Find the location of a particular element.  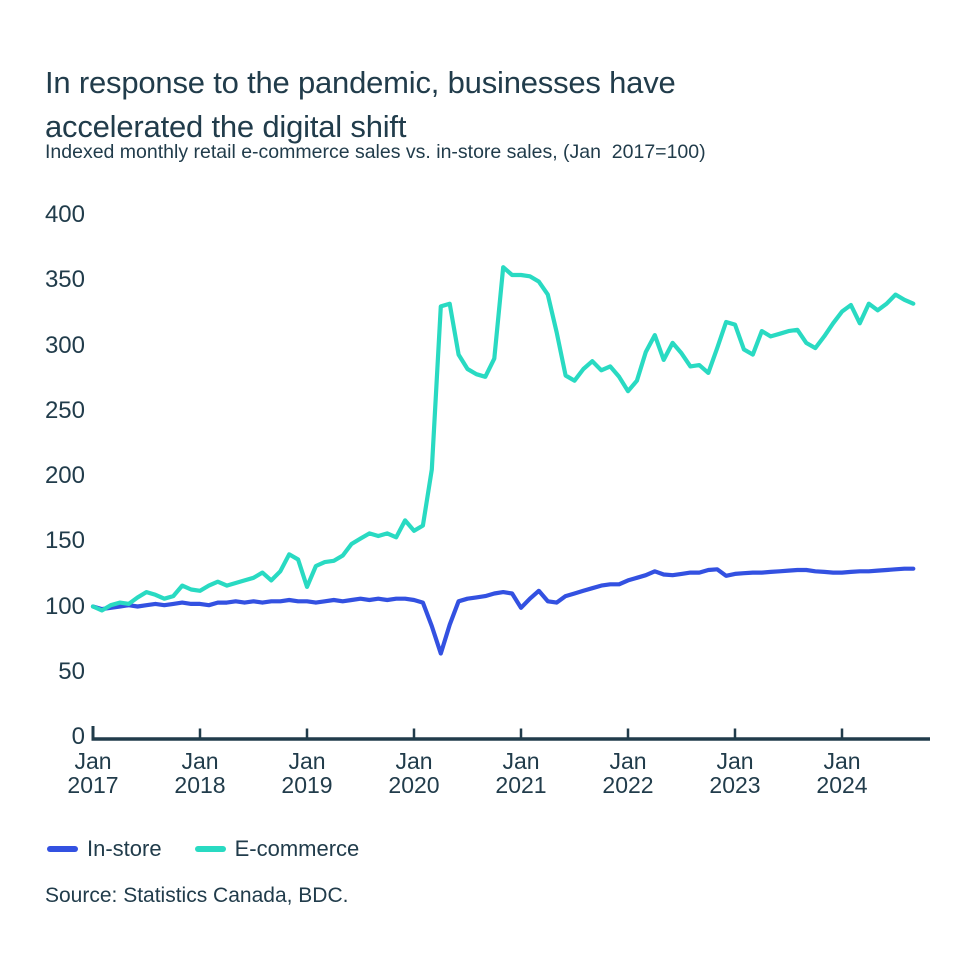

x-axis-label: Jan 2017 is located at coordinates (93, 773).